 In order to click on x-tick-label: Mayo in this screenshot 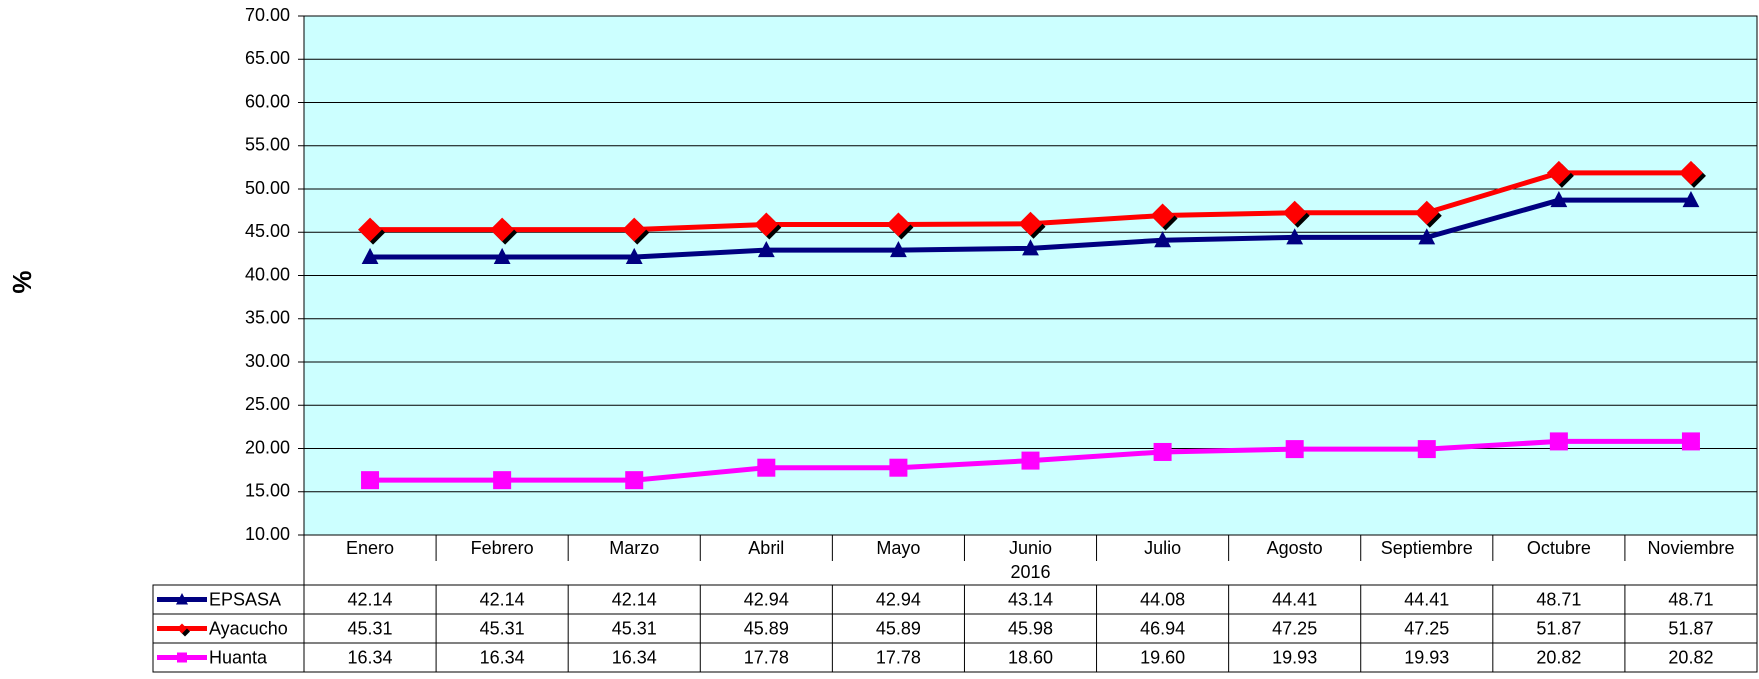, I will do `click(898, 548)`.